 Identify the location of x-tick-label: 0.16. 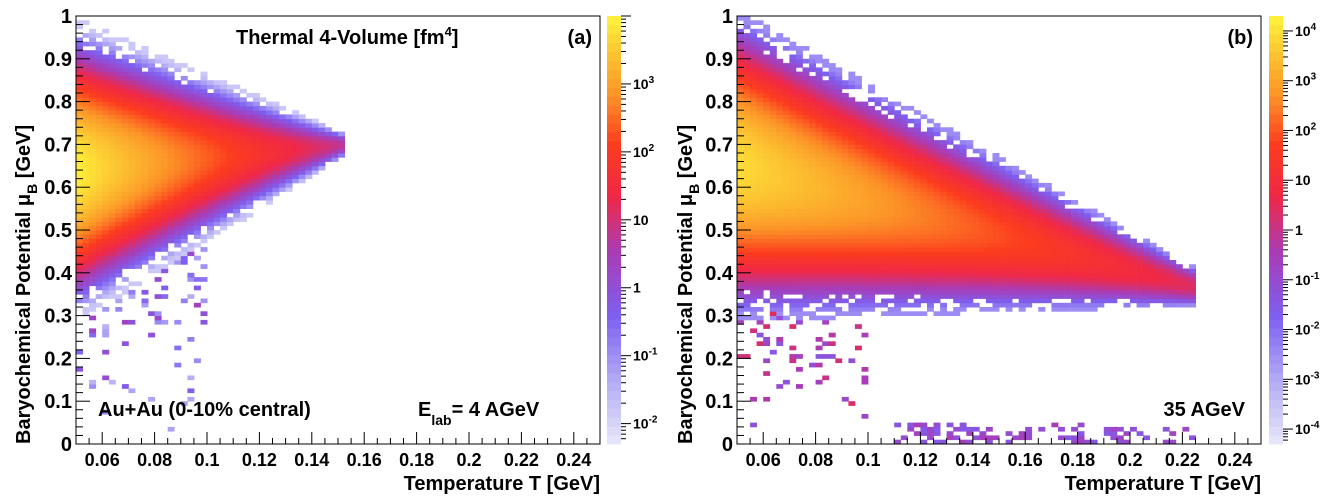
(364, 460).